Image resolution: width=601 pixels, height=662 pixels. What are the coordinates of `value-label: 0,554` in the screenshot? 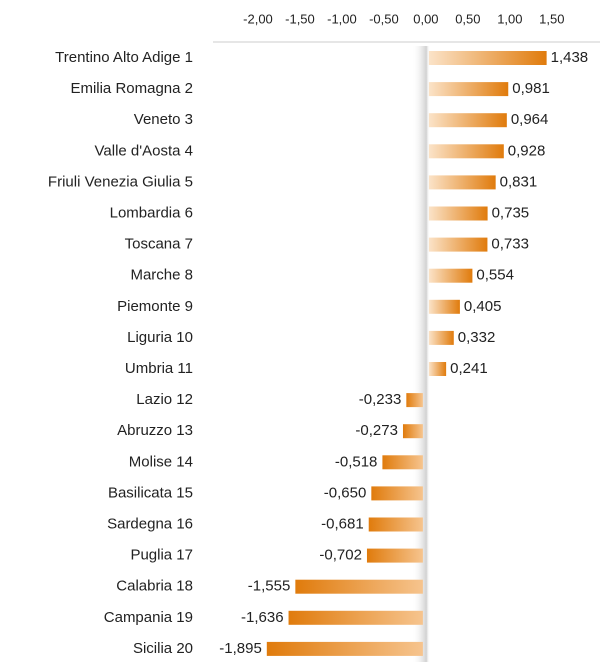 It's located at (495, 275).